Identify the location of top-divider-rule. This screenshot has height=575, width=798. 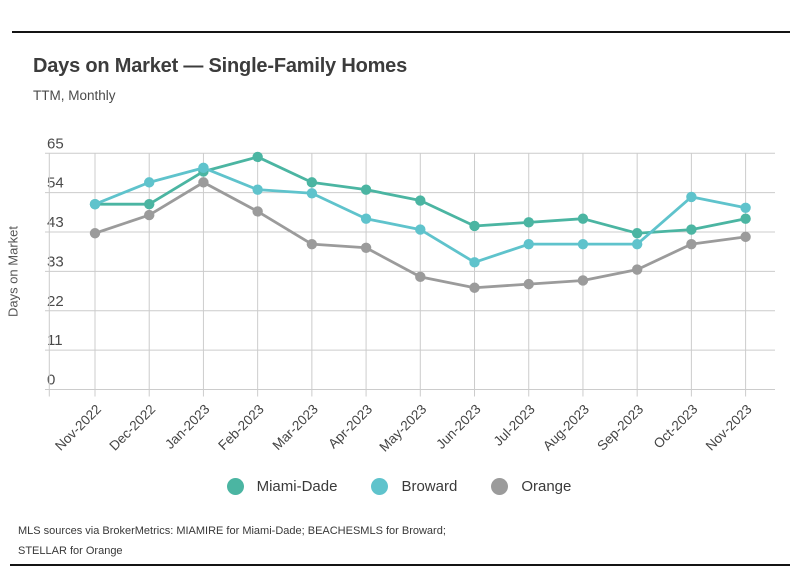
(401, 32).